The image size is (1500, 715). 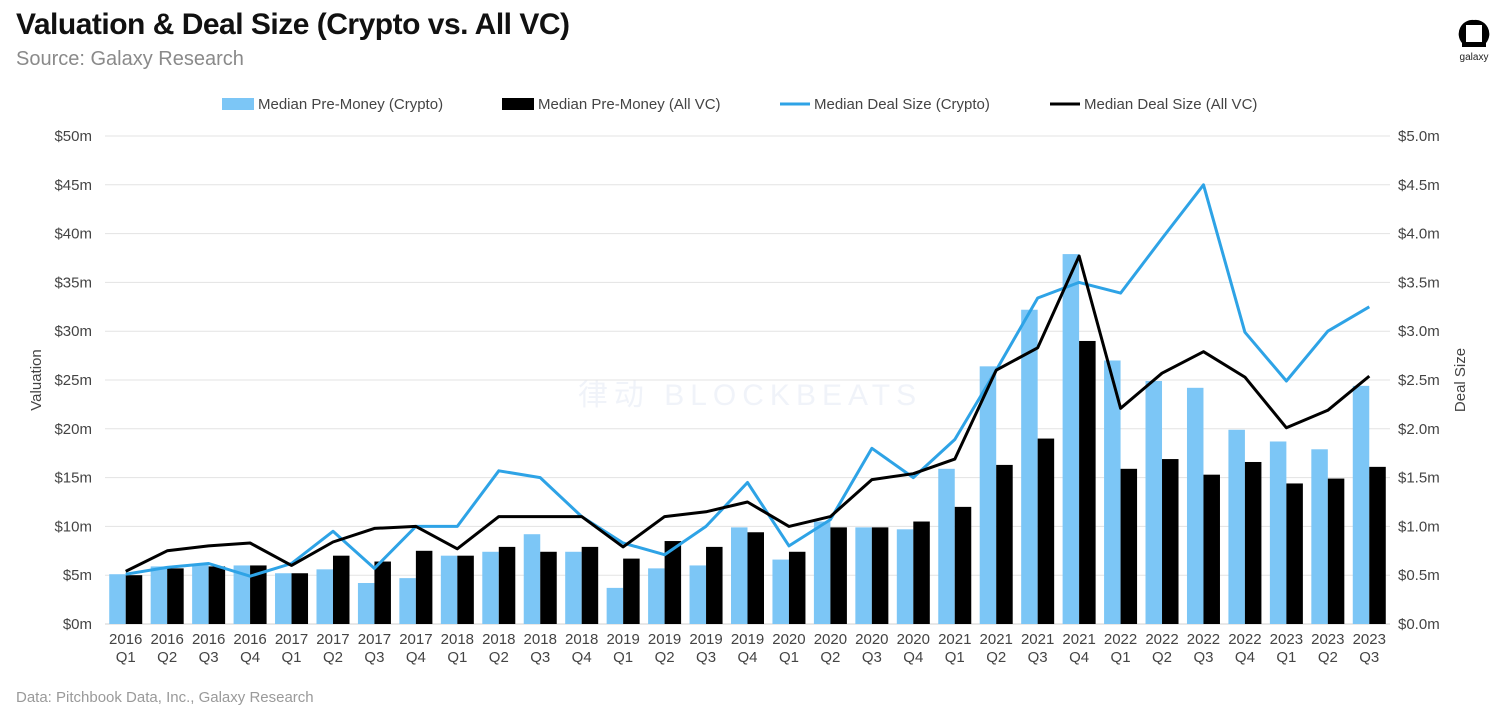 What do you see at coordinates (1419, 526) in the screenshot?
I see `y2-tick-label: $1.0m` at bounding box center [1419, 526].